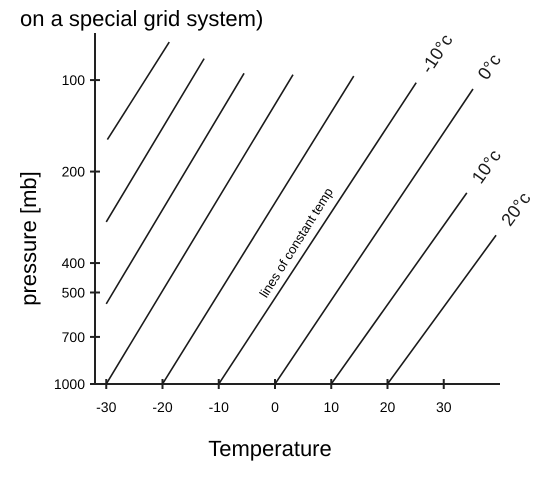 The image size is (556, 486). I want to click on y-tick-label: 1000, so click(70, 384).